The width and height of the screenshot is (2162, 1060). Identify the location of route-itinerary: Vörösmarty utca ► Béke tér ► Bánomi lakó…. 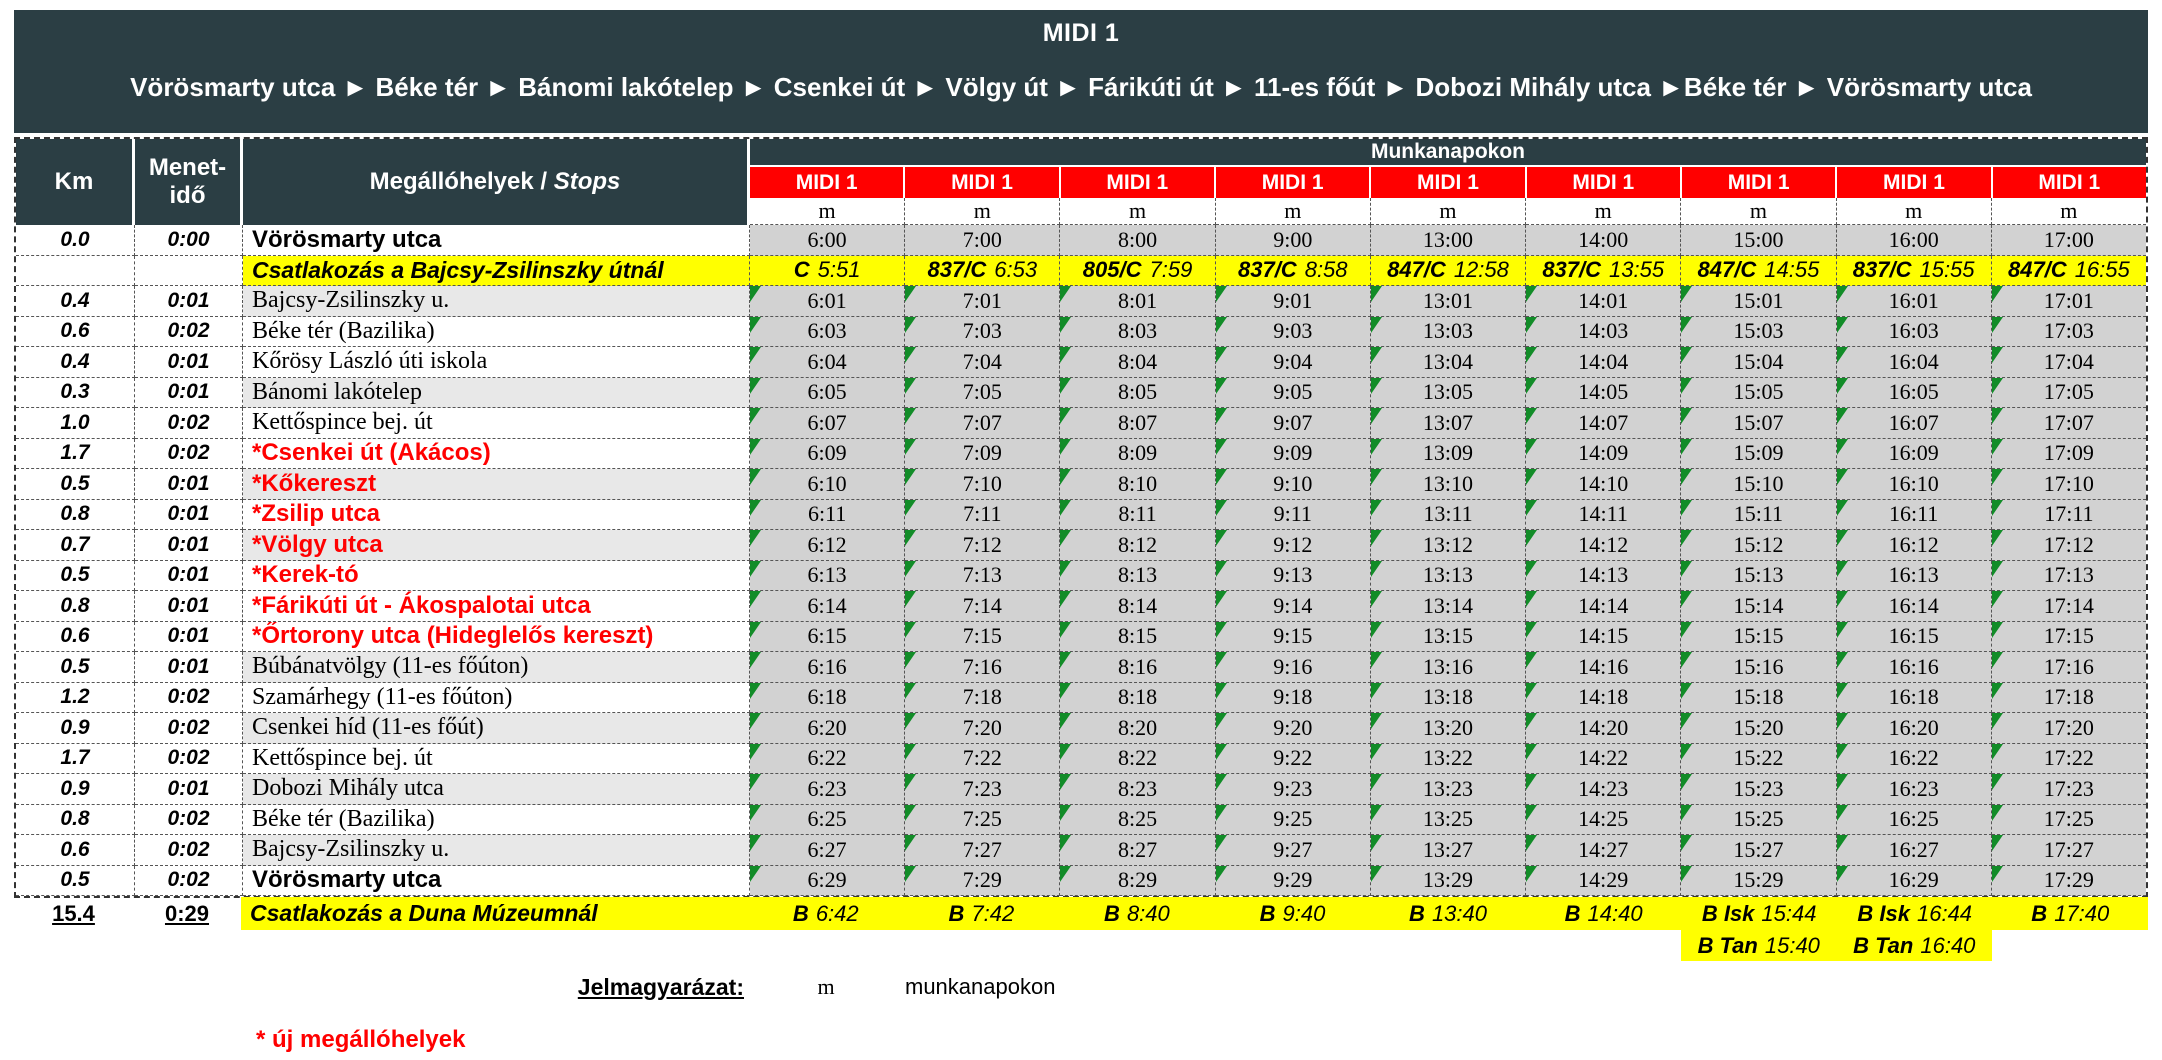
(1081, 87).